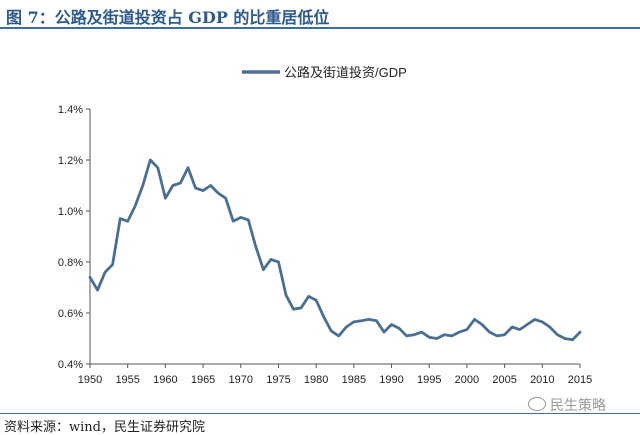 The width and height of the screenshot is (640, 435). What do you see at coordinates (168, 17) in the screenshot?
I see `figure-title: 图 7：公路及街道投资占 GDP 的比重居低位` at bounding box center [168, 17].